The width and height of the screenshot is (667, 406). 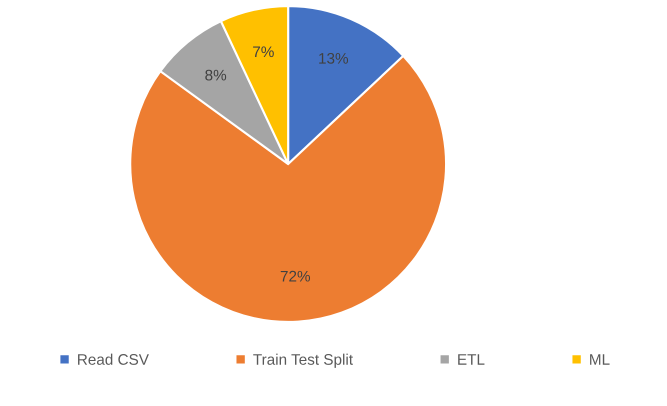 I want to click on data-label: 13%, so click(x=333, y=58).